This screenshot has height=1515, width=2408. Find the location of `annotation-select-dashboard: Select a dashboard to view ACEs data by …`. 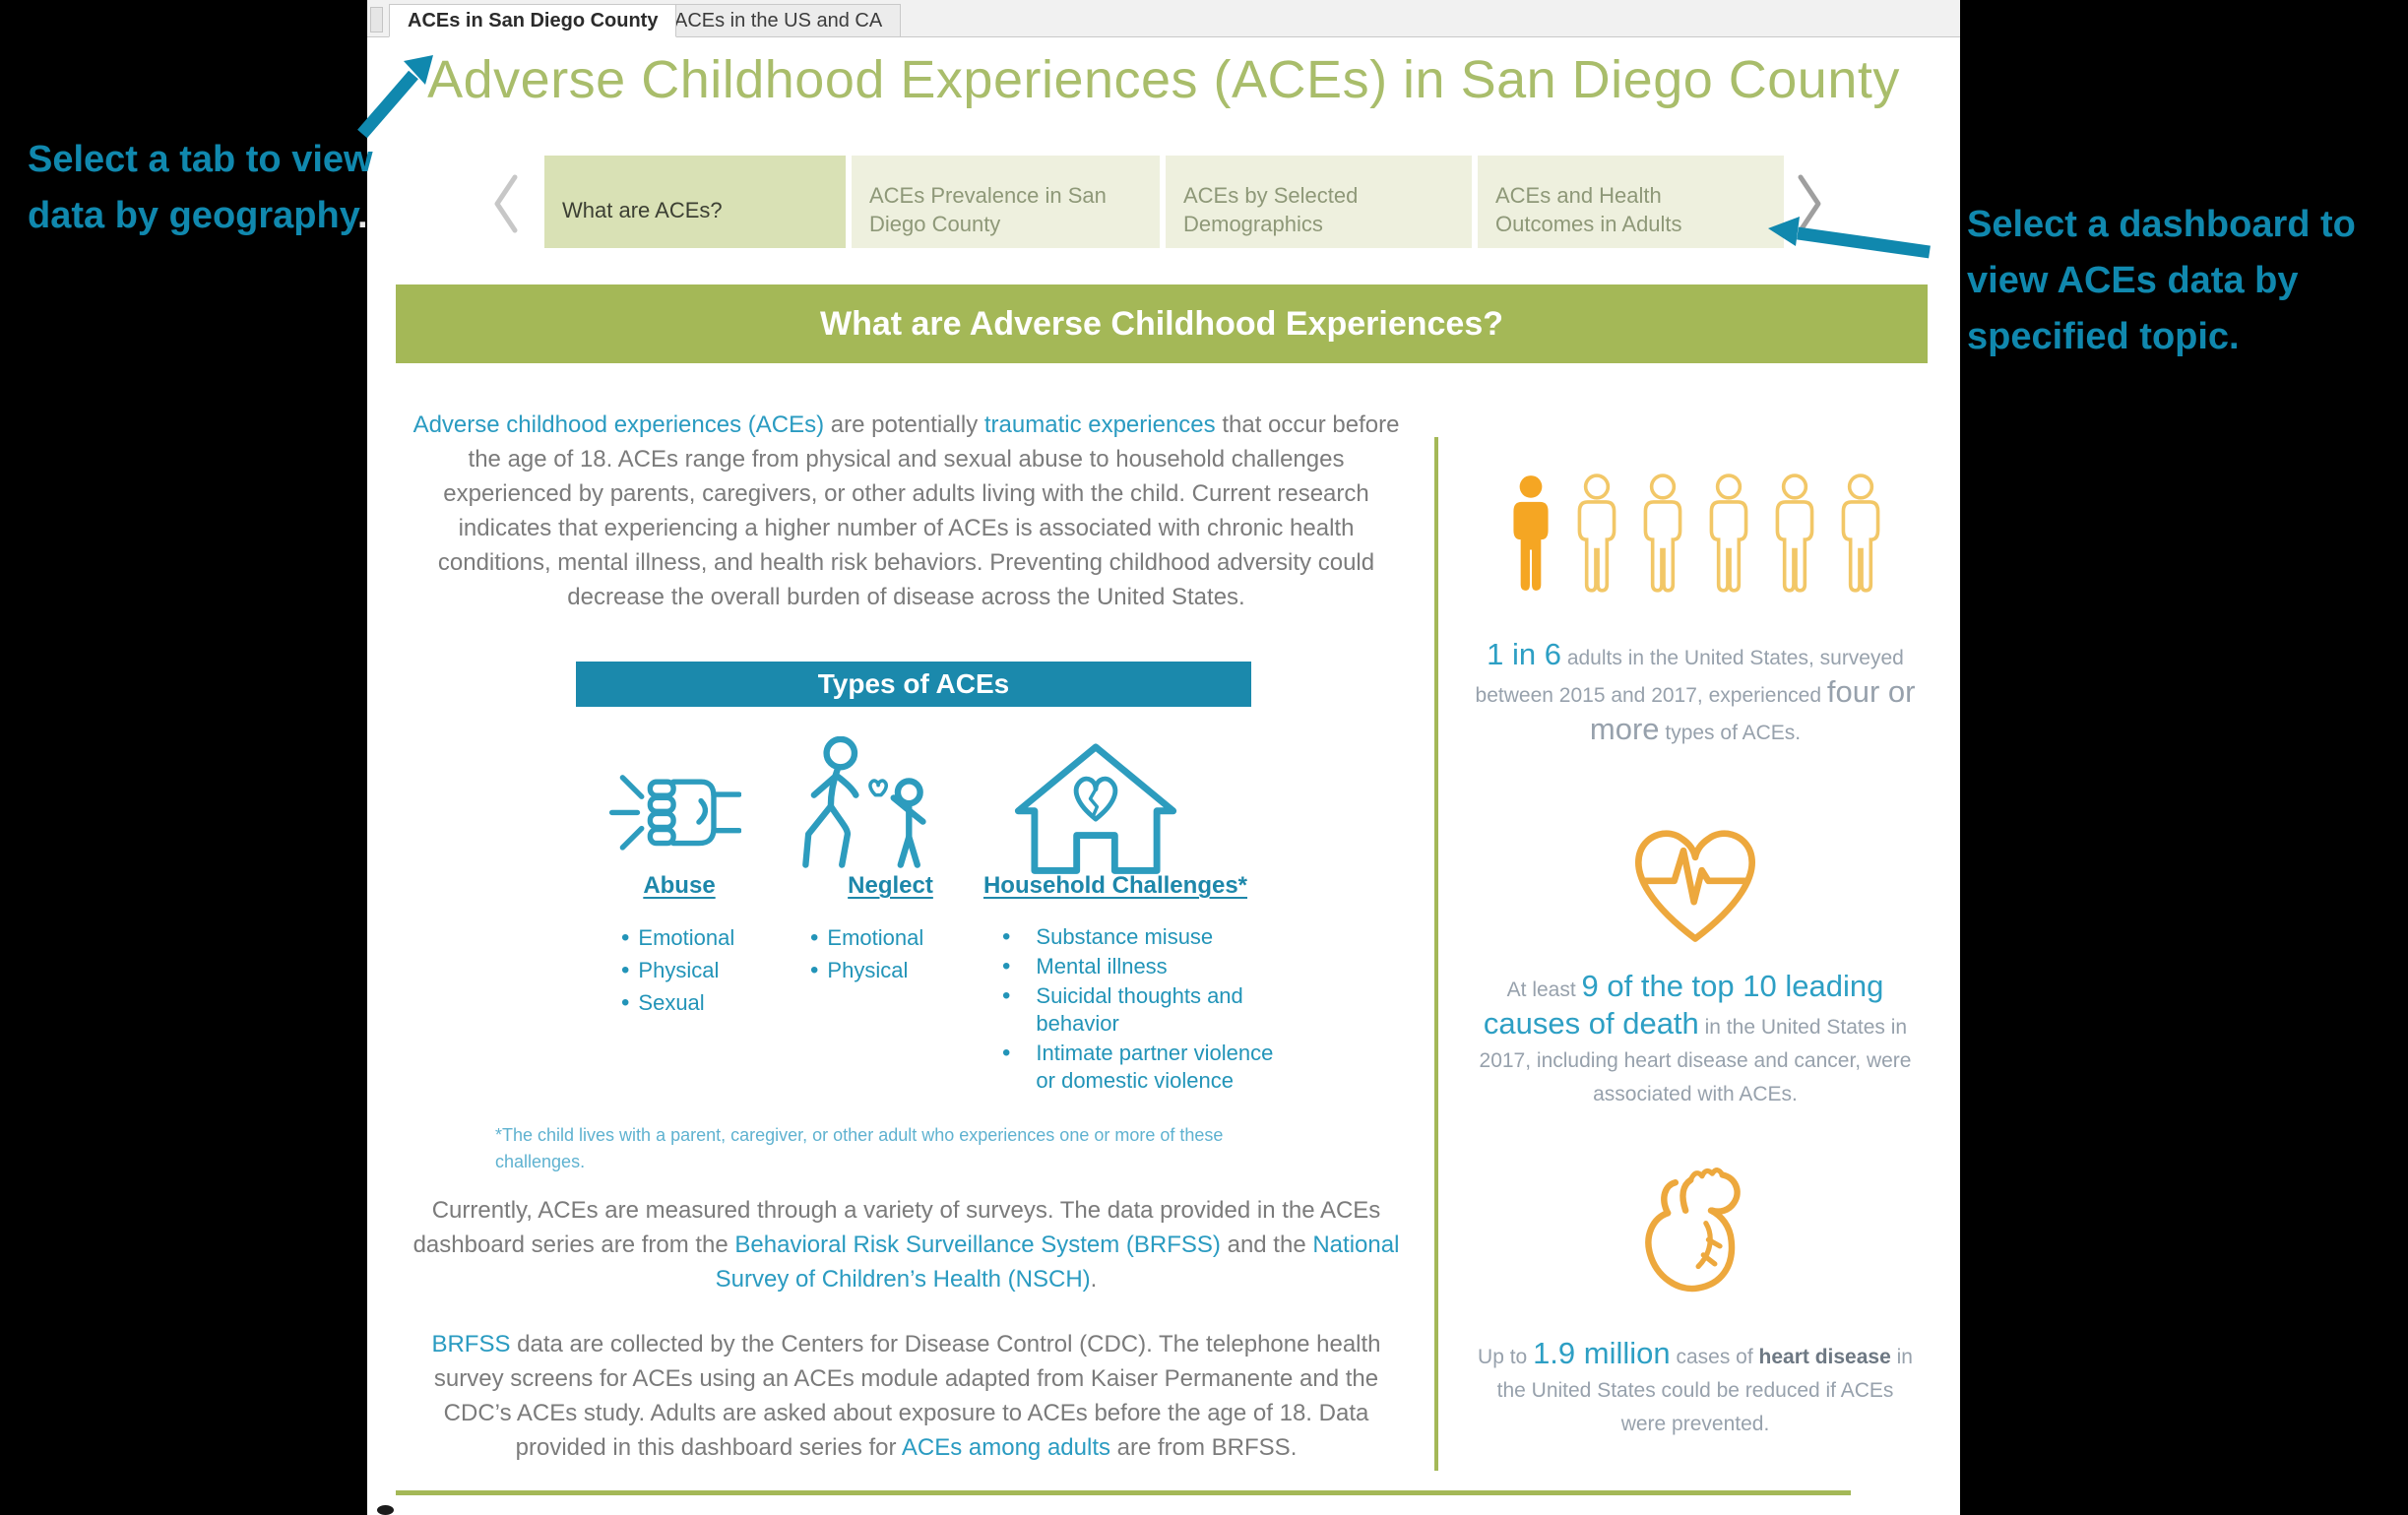

annotation-select-dashboard: Select a dashboard to view ACEs data by … is located at coordinates (2161, 281).